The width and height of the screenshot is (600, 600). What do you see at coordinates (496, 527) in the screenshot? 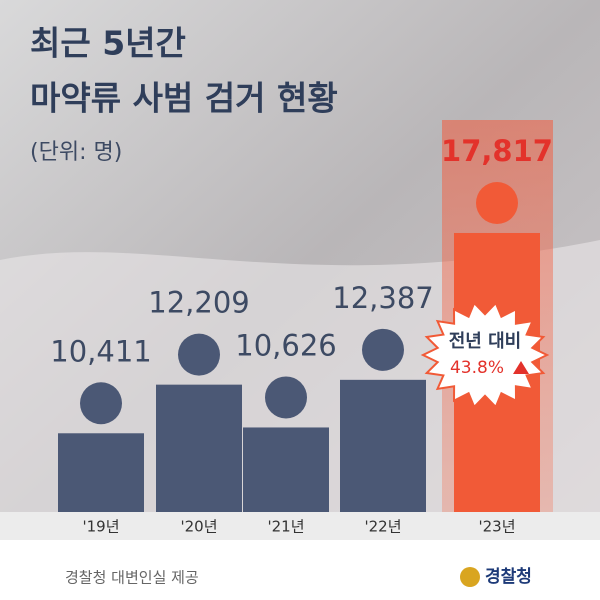
I see `x-tick-label: '23년` at bounding box center [496, 527].